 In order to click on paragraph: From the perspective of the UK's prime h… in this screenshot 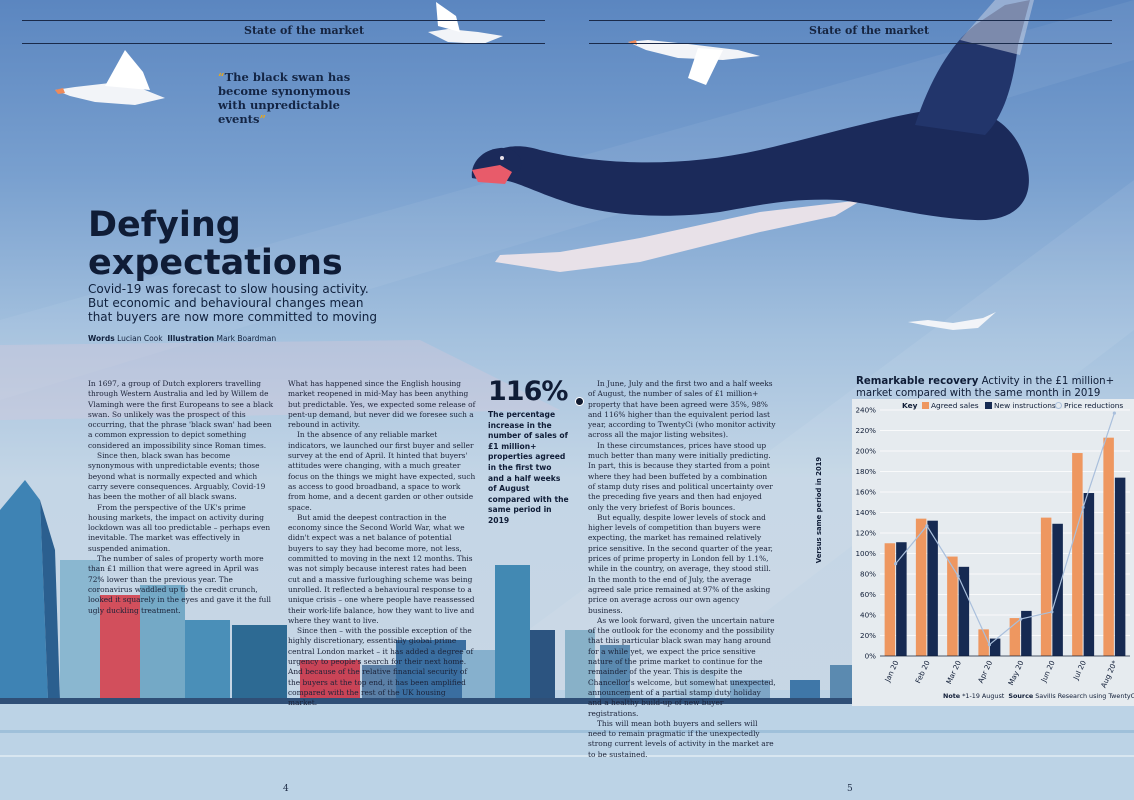, I will do `click(179, 527)`.